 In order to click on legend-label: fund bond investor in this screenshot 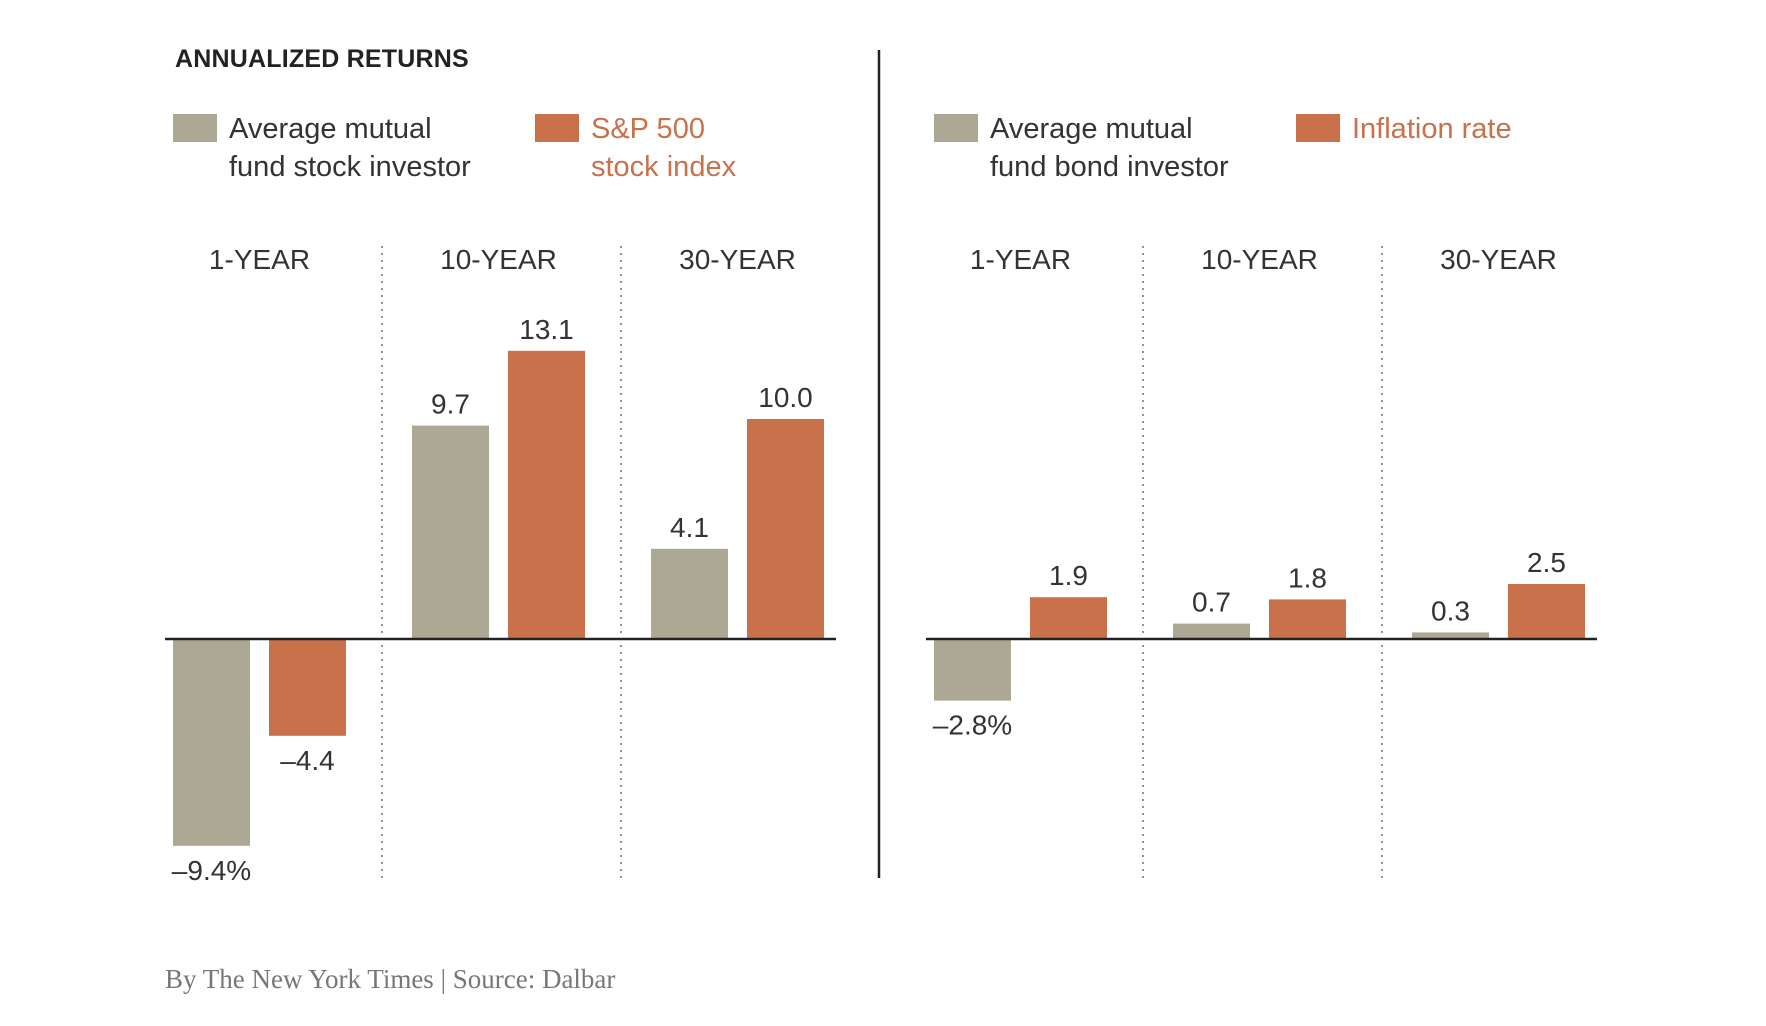, I will do `click(1109, 167)`.